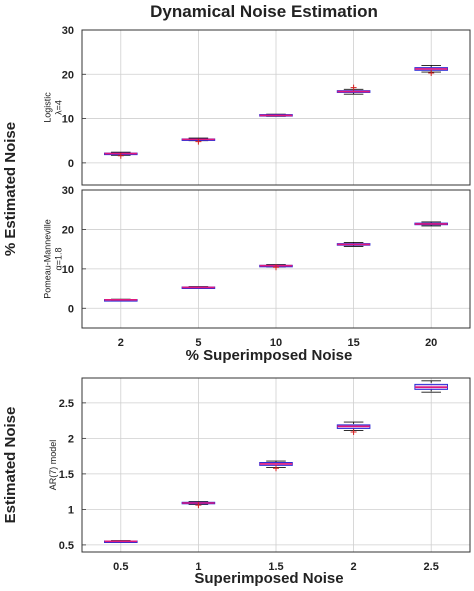 The image size is (474, 591). Describe the element at coordinates (353, 343) in the screenshot. I see `x-tick-label: 15` at that location.